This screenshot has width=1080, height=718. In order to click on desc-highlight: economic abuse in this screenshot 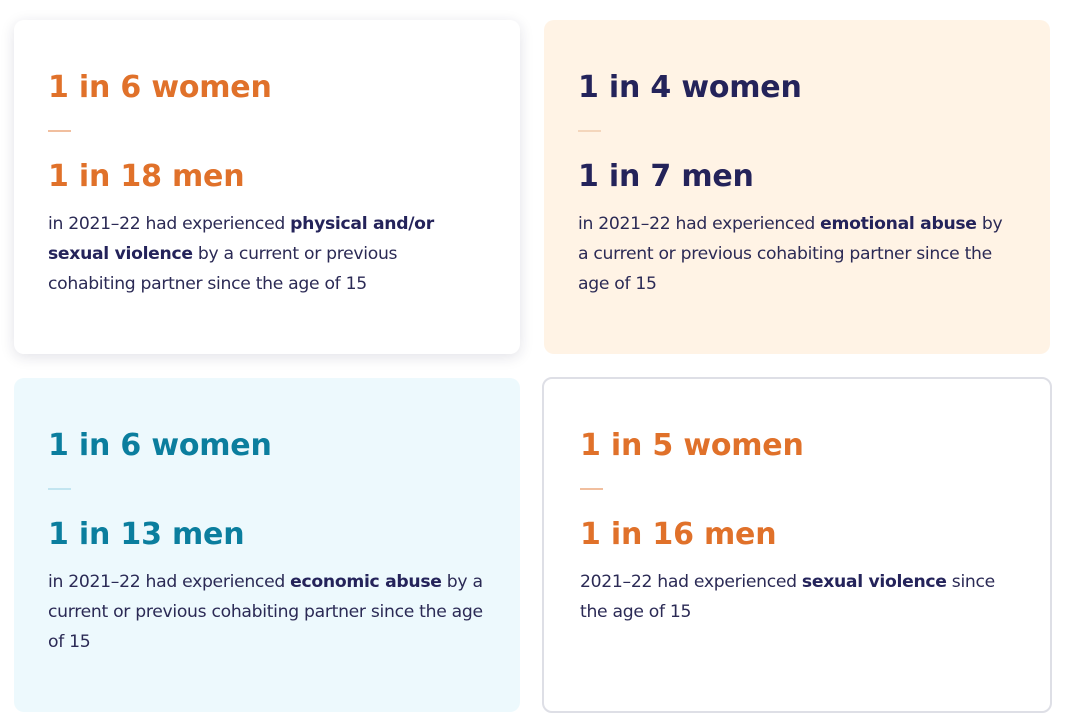, I will do `click(366, 582)`.